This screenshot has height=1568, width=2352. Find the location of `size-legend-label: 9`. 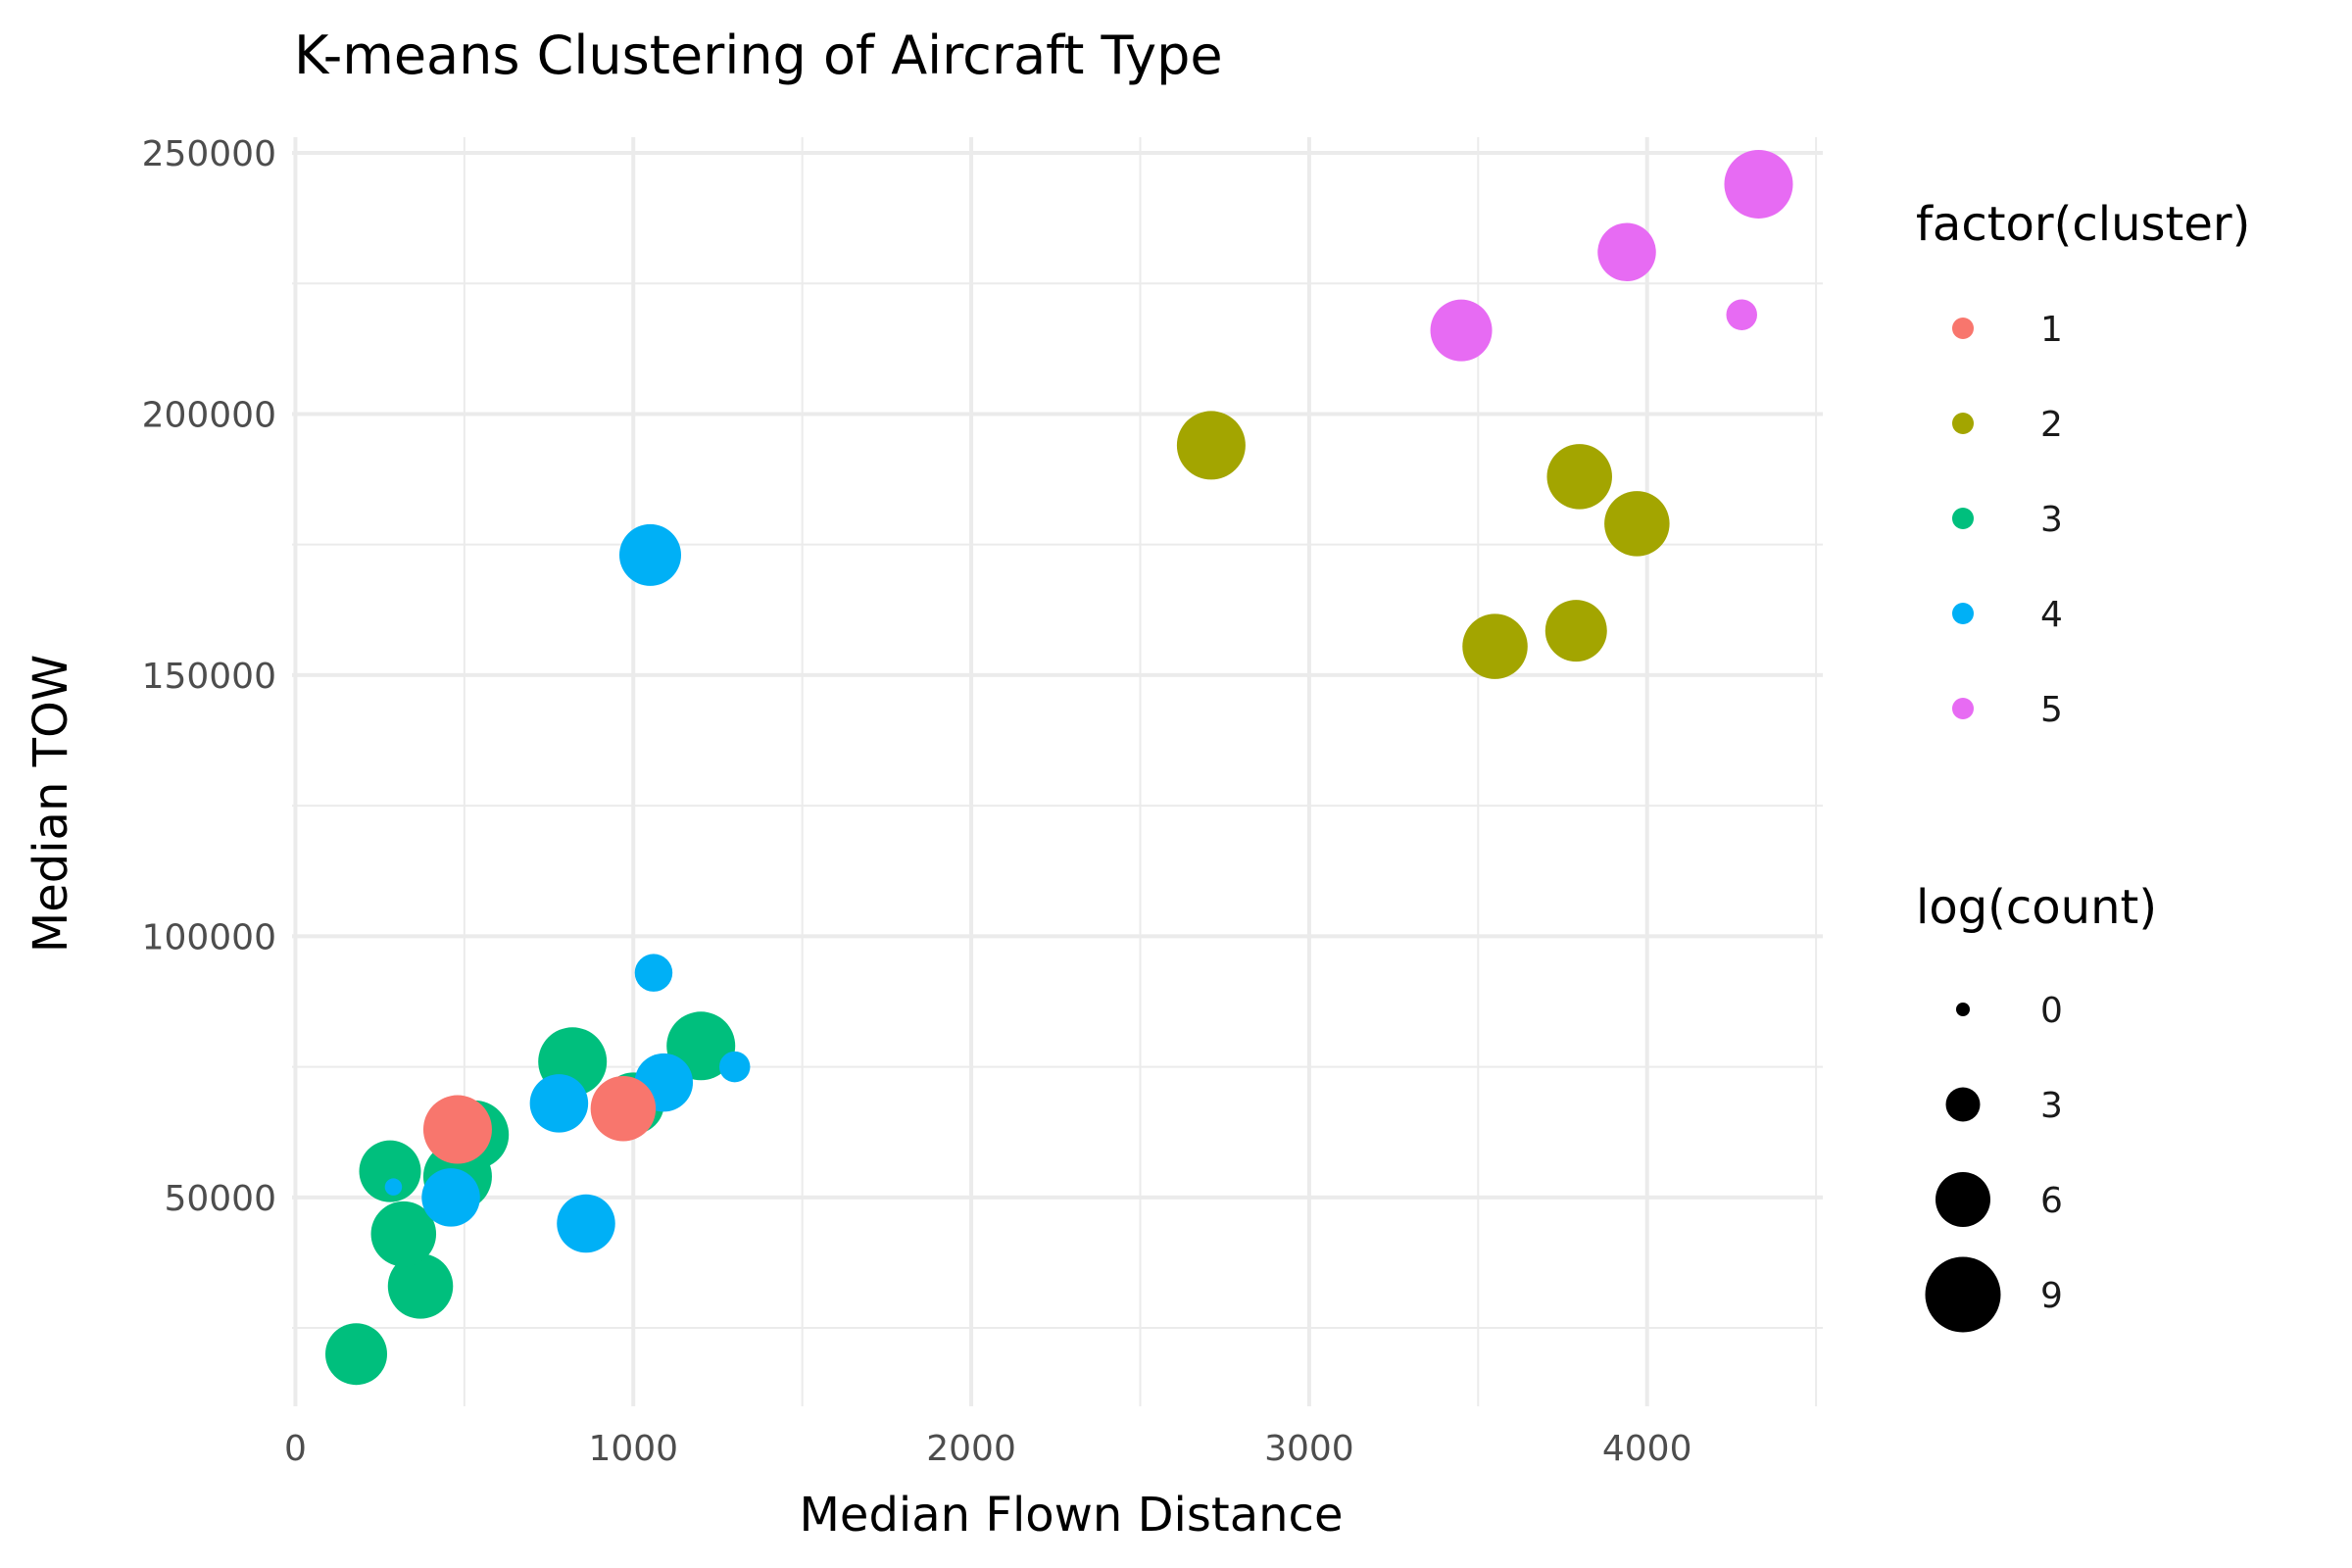

size-legend-label: 9 is located at coordinates (2051, 1296).